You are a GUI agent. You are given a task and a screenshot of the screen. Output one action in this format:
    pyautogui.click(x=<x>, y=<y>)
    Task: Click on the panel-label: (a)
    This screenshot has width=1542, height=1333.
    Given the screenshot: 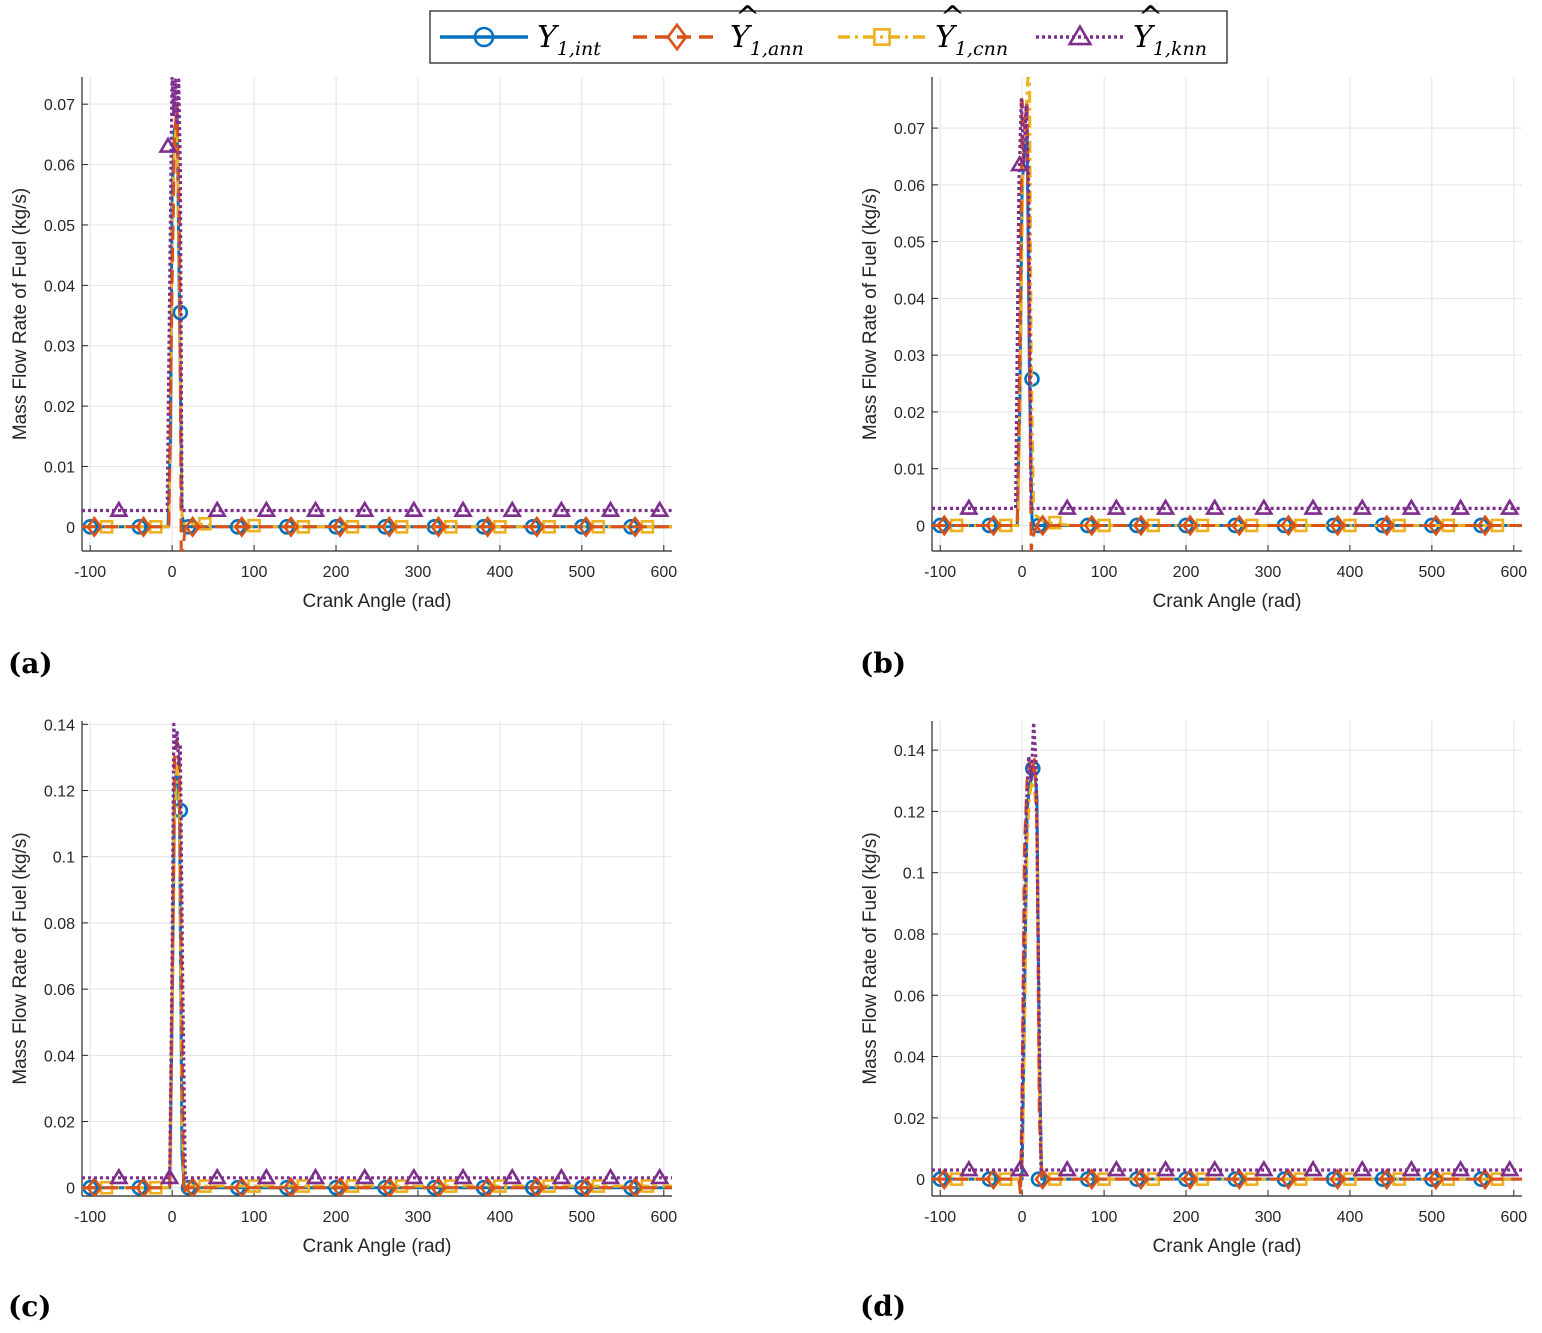 What is the action you would take?
    pyautogui.click(x=30, y=663)
    